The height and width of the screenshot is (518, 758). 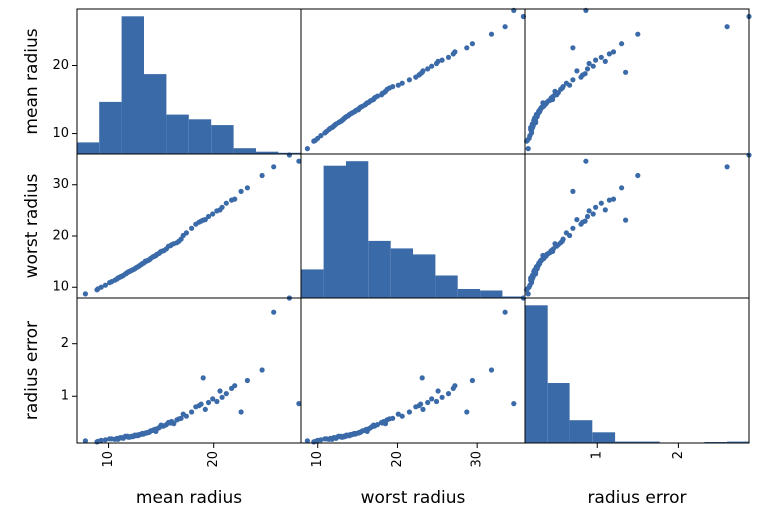 I want to click on x-axis-label: radius error, so click(x=636, y=498).